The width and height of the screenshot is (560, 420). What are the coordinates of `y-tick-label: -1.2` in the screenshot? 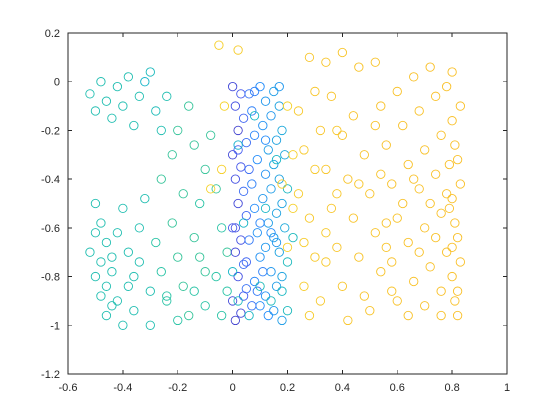 It's located at (50, 375).